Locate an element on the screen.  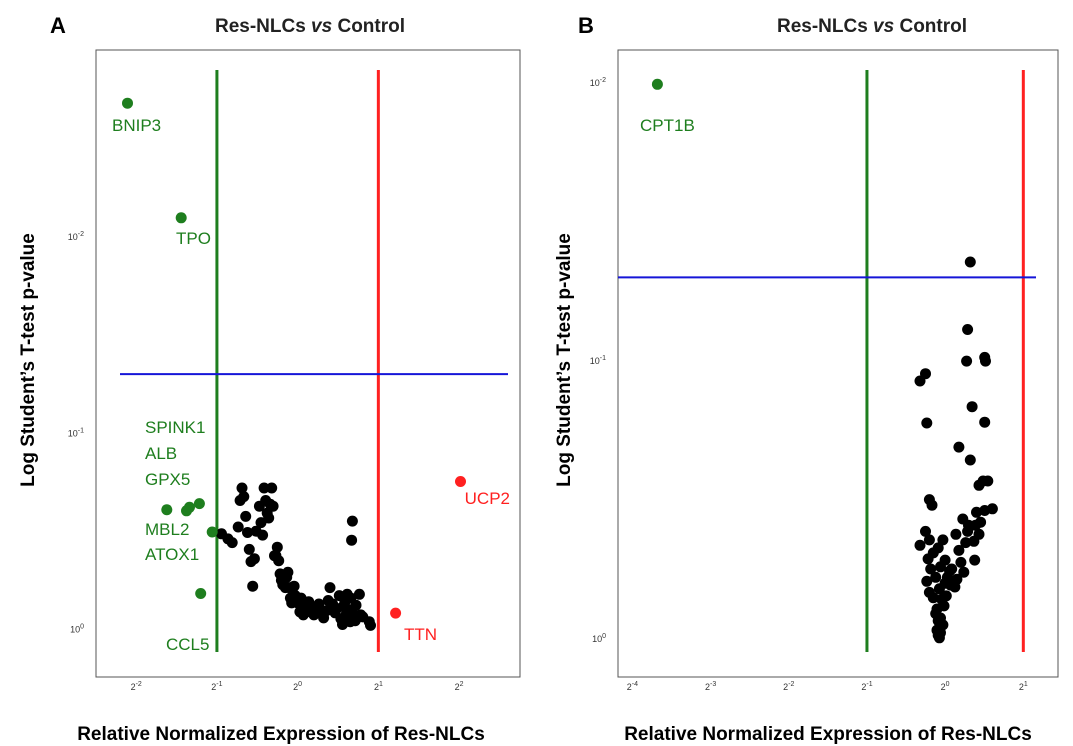
panel-a-x-tick-label: 2-1 is located at coordinates (216, 686).